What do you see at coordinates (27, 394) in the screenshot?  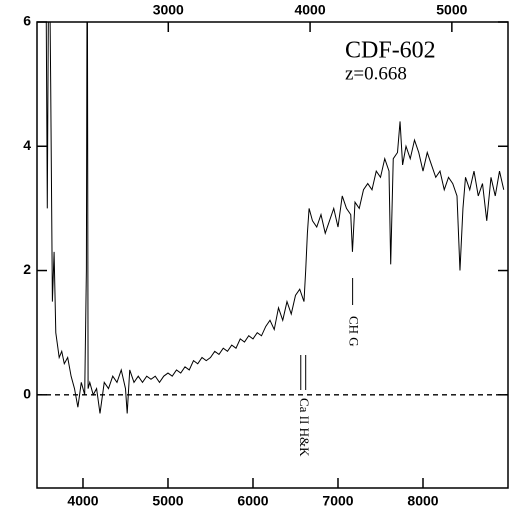 I see `y-tick-label: 0` at bounding box center [27, 394].